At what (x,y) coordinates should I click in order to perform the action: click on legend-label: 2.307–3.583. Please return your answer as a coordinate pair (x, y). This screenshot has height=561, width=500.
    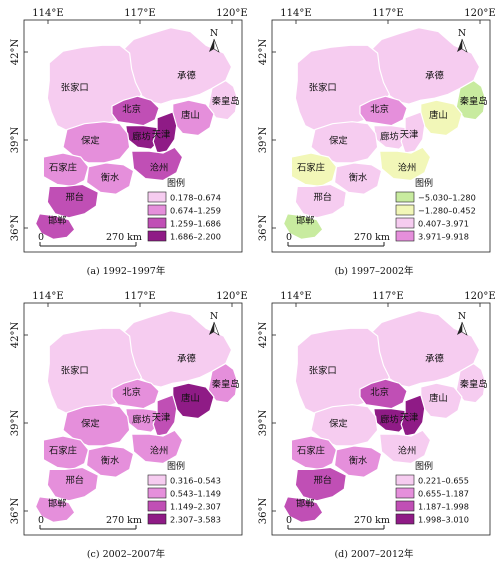
    Looking at the image, I should click on (195, 520).